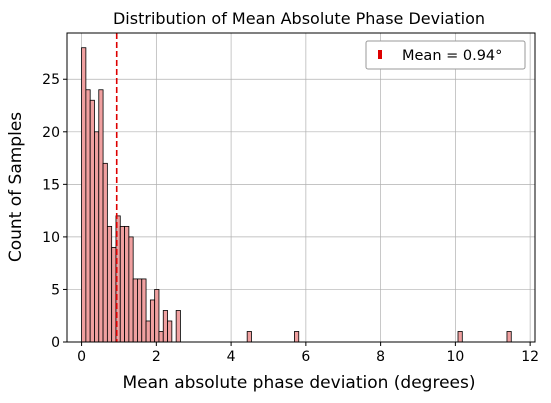 The height and width of the screenshot is (403, 551). I want to click on x-axis-label: Mean absolute phase deviation (degrees), so click(298, 383).